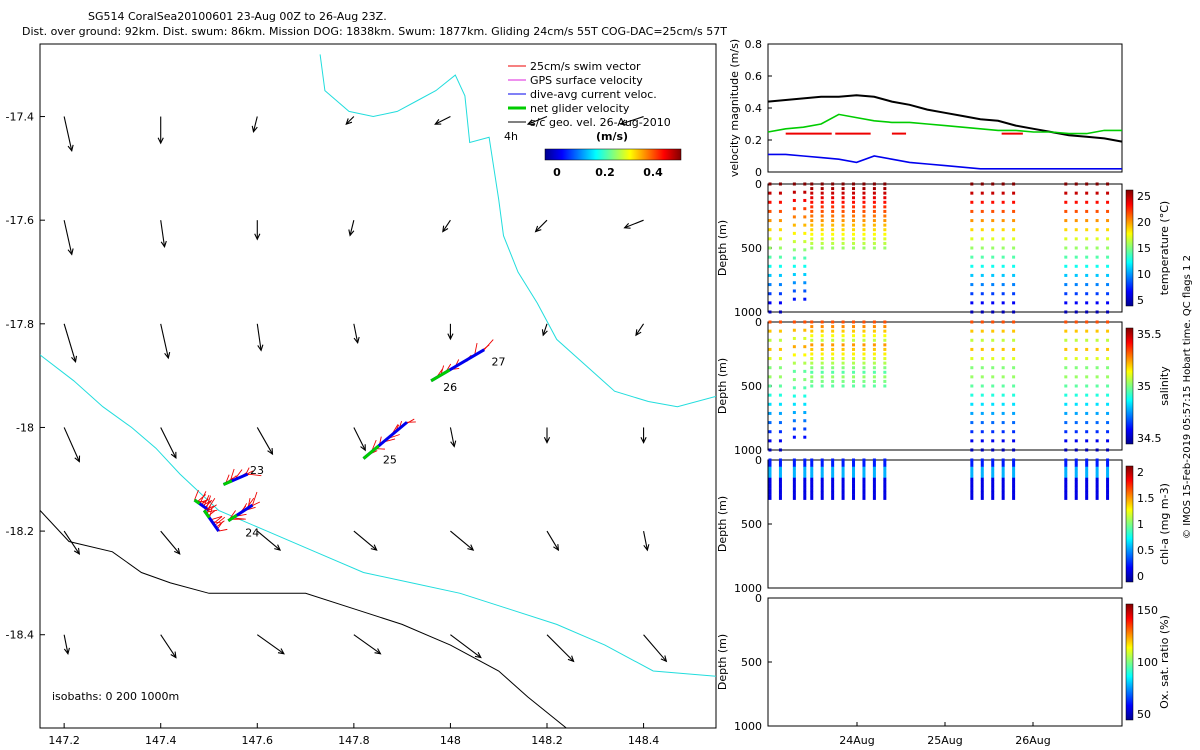  I want to click on profile-colorbar-tick: 2, so click(1140, 472).